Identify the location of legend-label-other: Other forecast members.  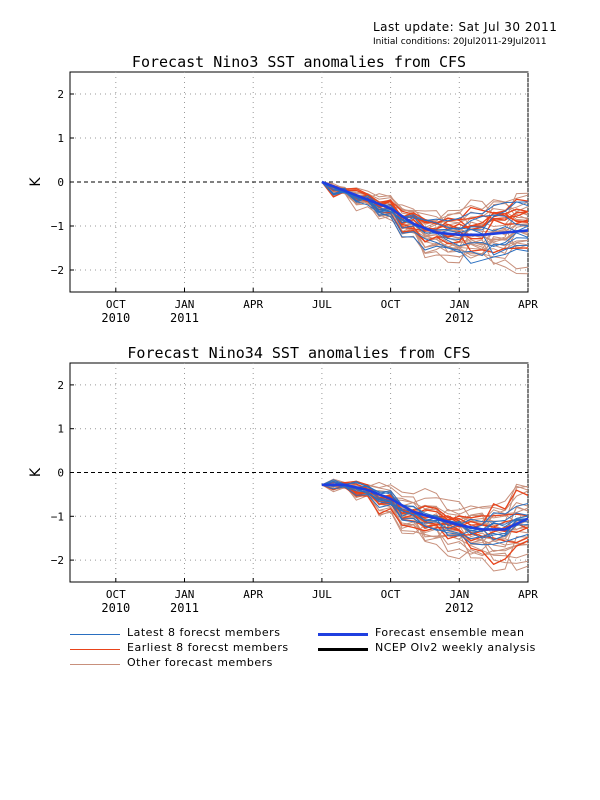
(200, 662).